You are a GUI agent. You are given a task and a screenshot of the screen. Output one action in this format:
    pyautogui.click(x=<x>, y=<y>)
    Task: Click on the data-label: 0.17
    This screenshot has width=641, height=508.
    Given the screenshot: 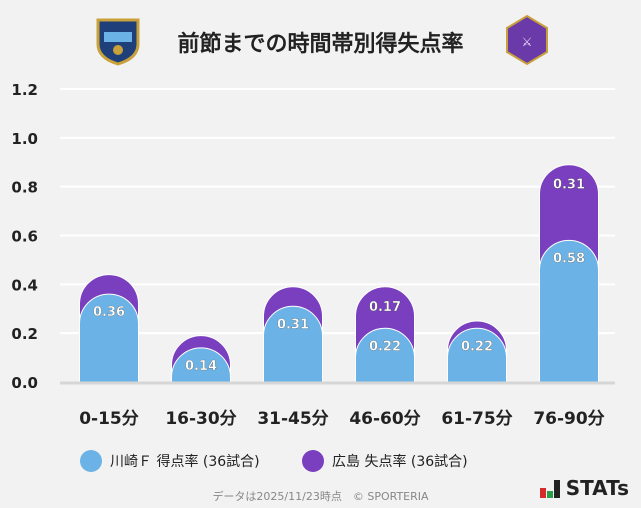 What is the action you would take?
    pyautogui.click(x=385, y=307)
    